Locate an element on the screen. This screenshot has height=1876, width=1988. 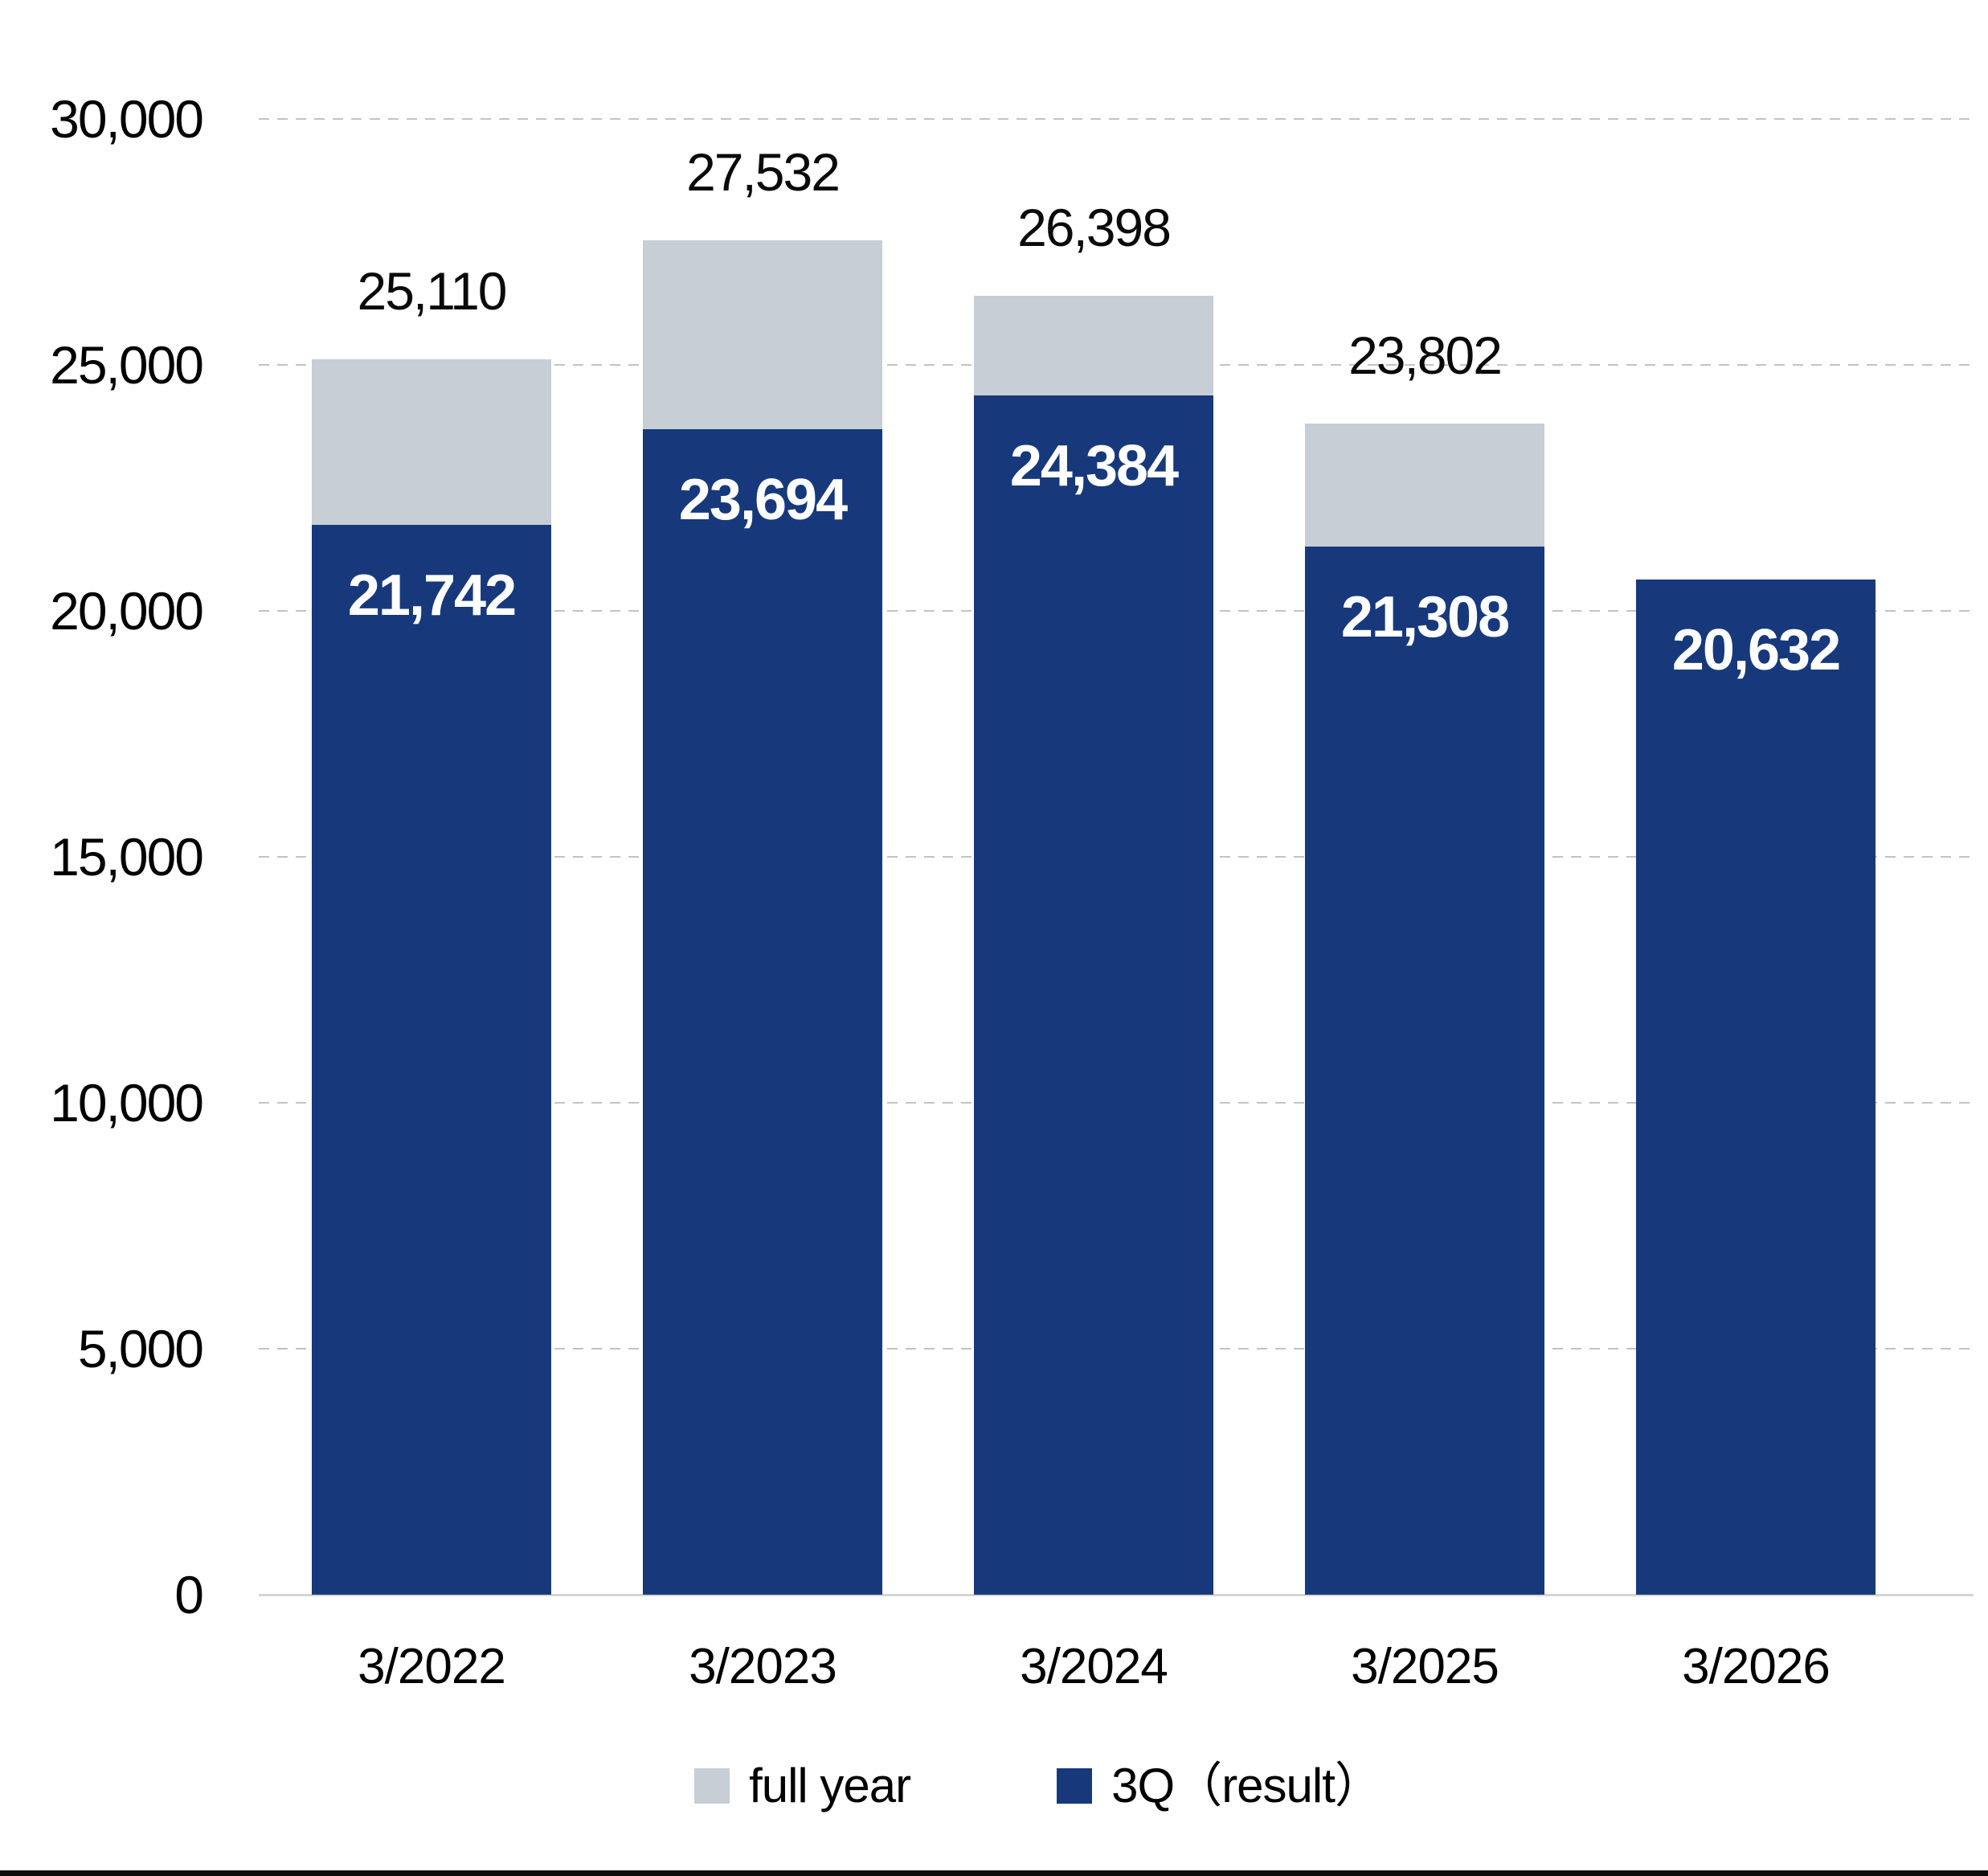
bottom-border-rule is located at coordinates (994, 1873).